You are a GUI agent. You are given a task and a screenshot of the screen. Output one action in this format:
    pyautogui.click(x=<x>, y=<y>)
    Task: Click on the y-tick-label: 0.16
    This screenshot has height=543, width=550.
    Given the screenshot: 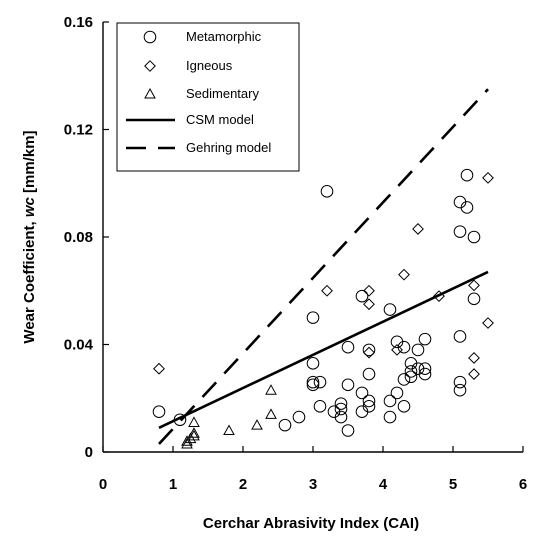 What is the action you would take?
    pyautogui.click(x=78, y=22)
    